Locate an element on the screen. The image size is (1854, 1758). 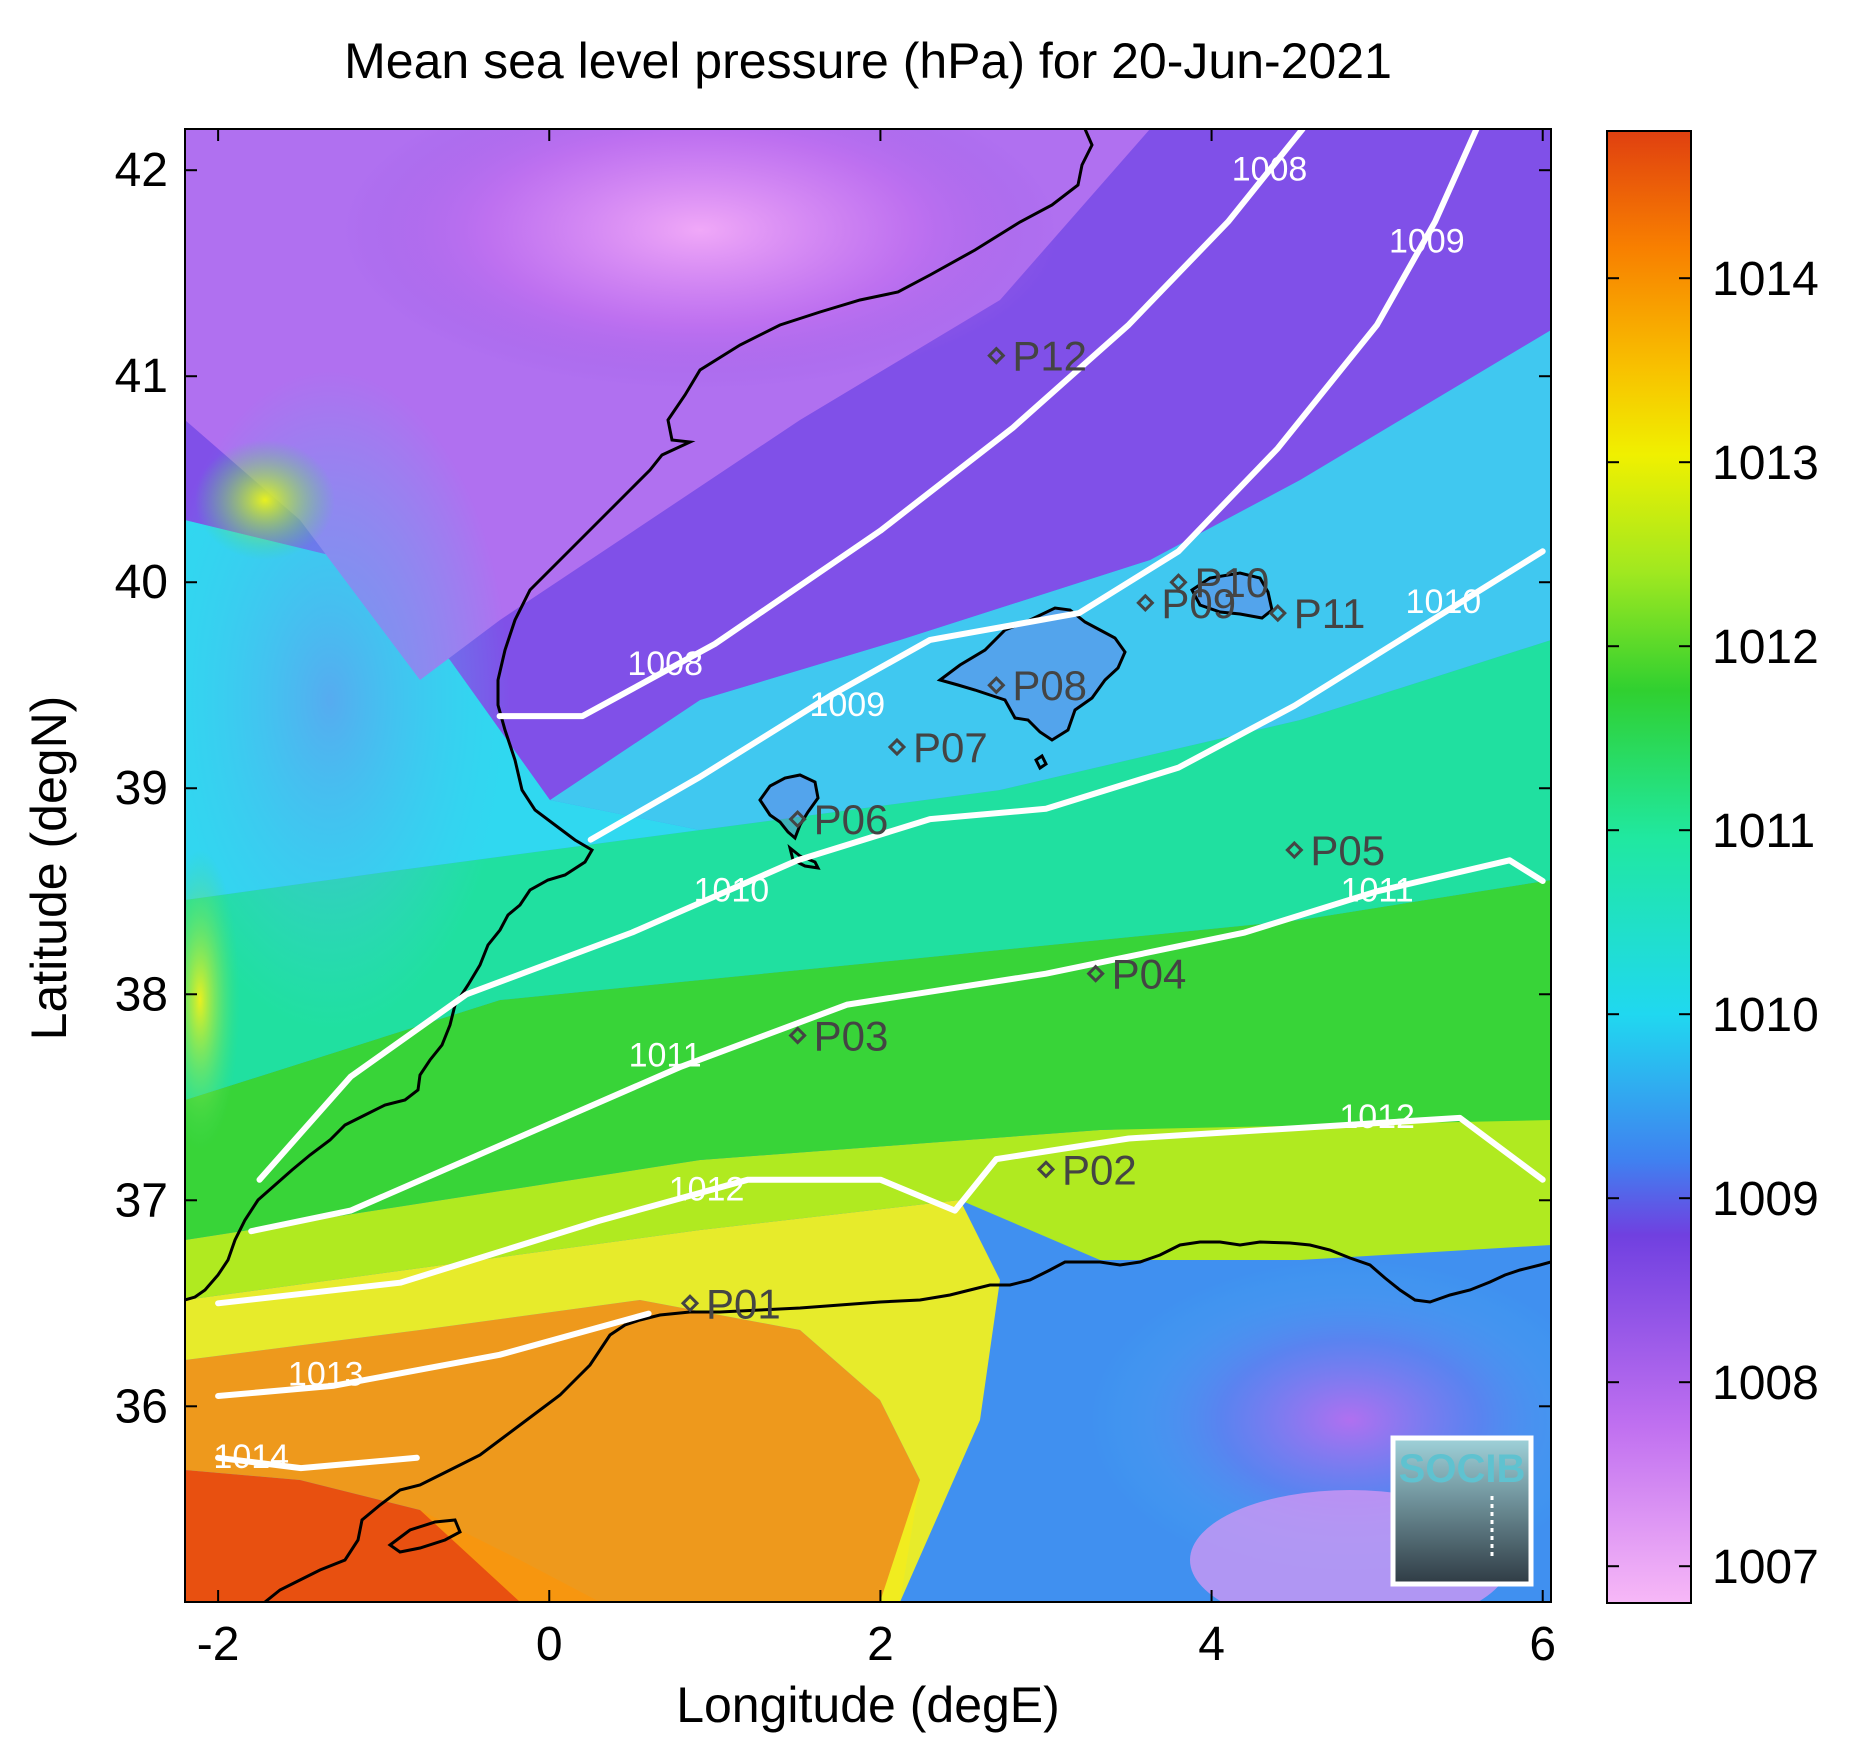
station-label-P01: P01 is located at coordinates (743, 1303).